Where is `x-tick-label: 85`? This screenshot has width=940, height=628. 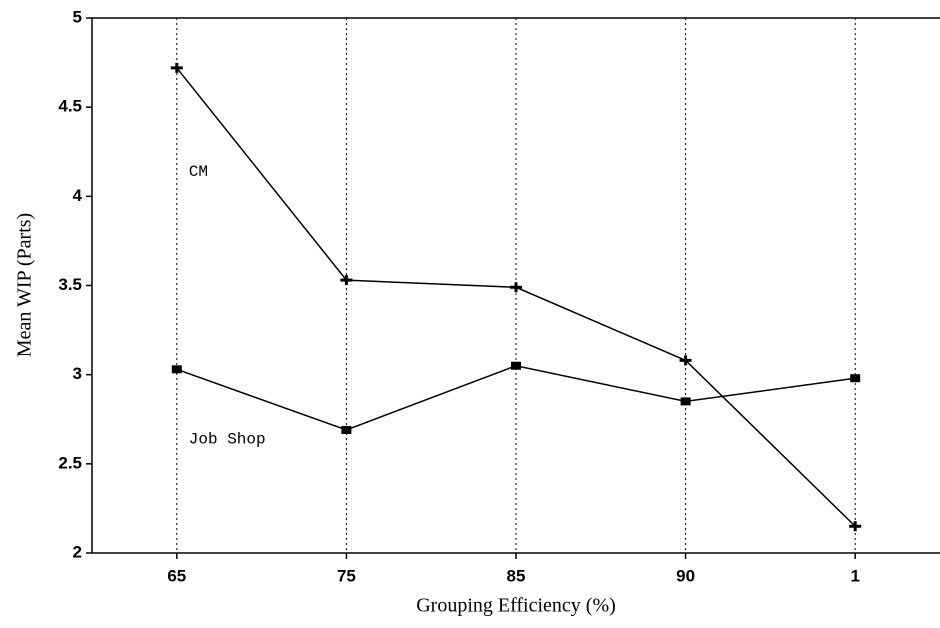 x-tick-label: 85 is located at coordinates (516, 575).